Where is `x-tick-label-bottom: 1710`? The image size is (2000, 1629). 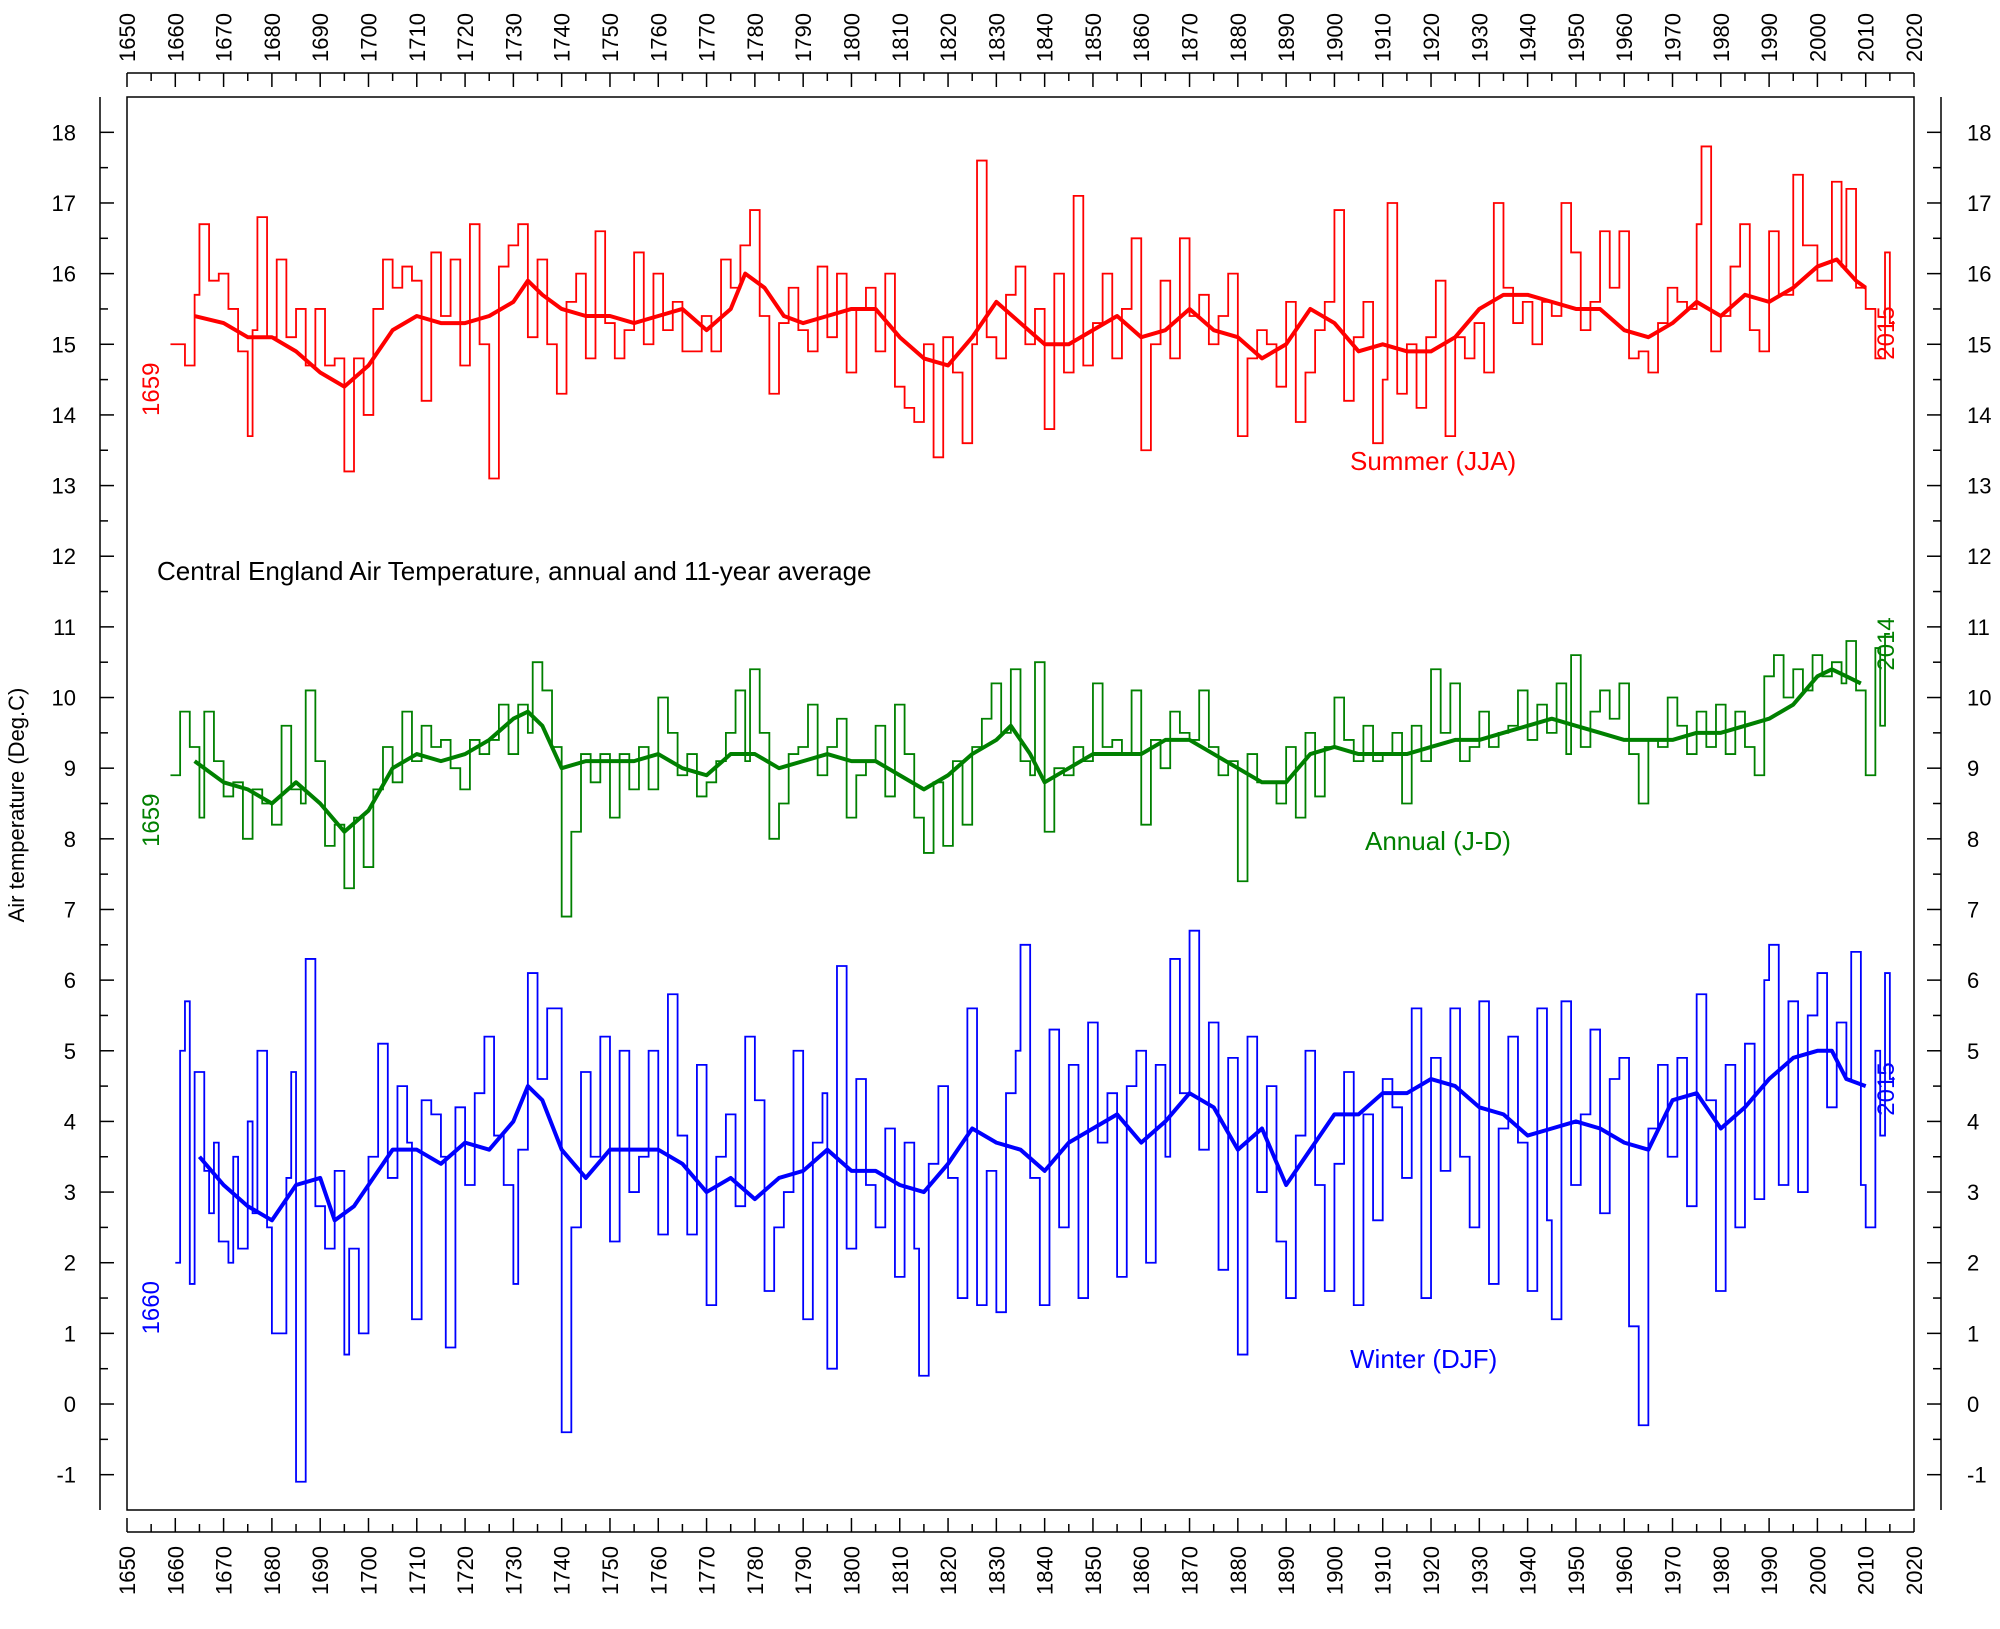
x-tick-label-bottom: 1710 is located at coordinates (417, 1570).